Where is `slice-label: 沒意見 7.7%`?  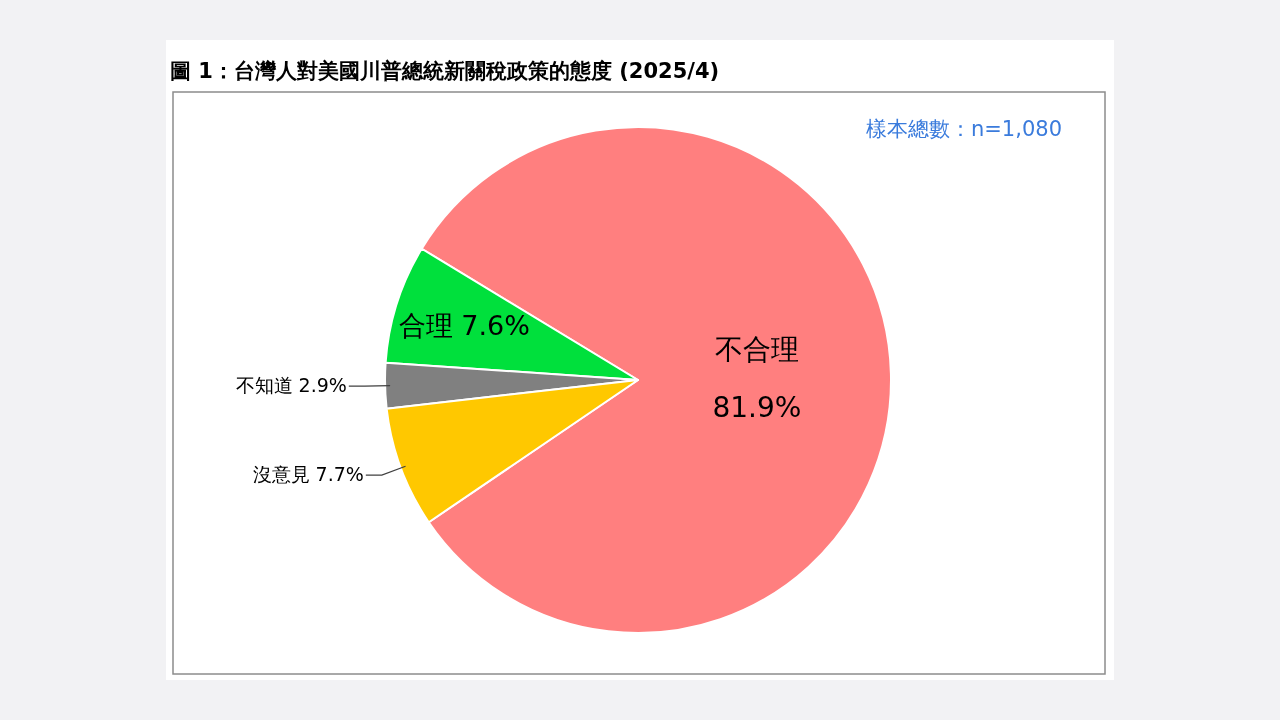
slice-label: 沒意見 7.7% is located at coordinates (308, 474).